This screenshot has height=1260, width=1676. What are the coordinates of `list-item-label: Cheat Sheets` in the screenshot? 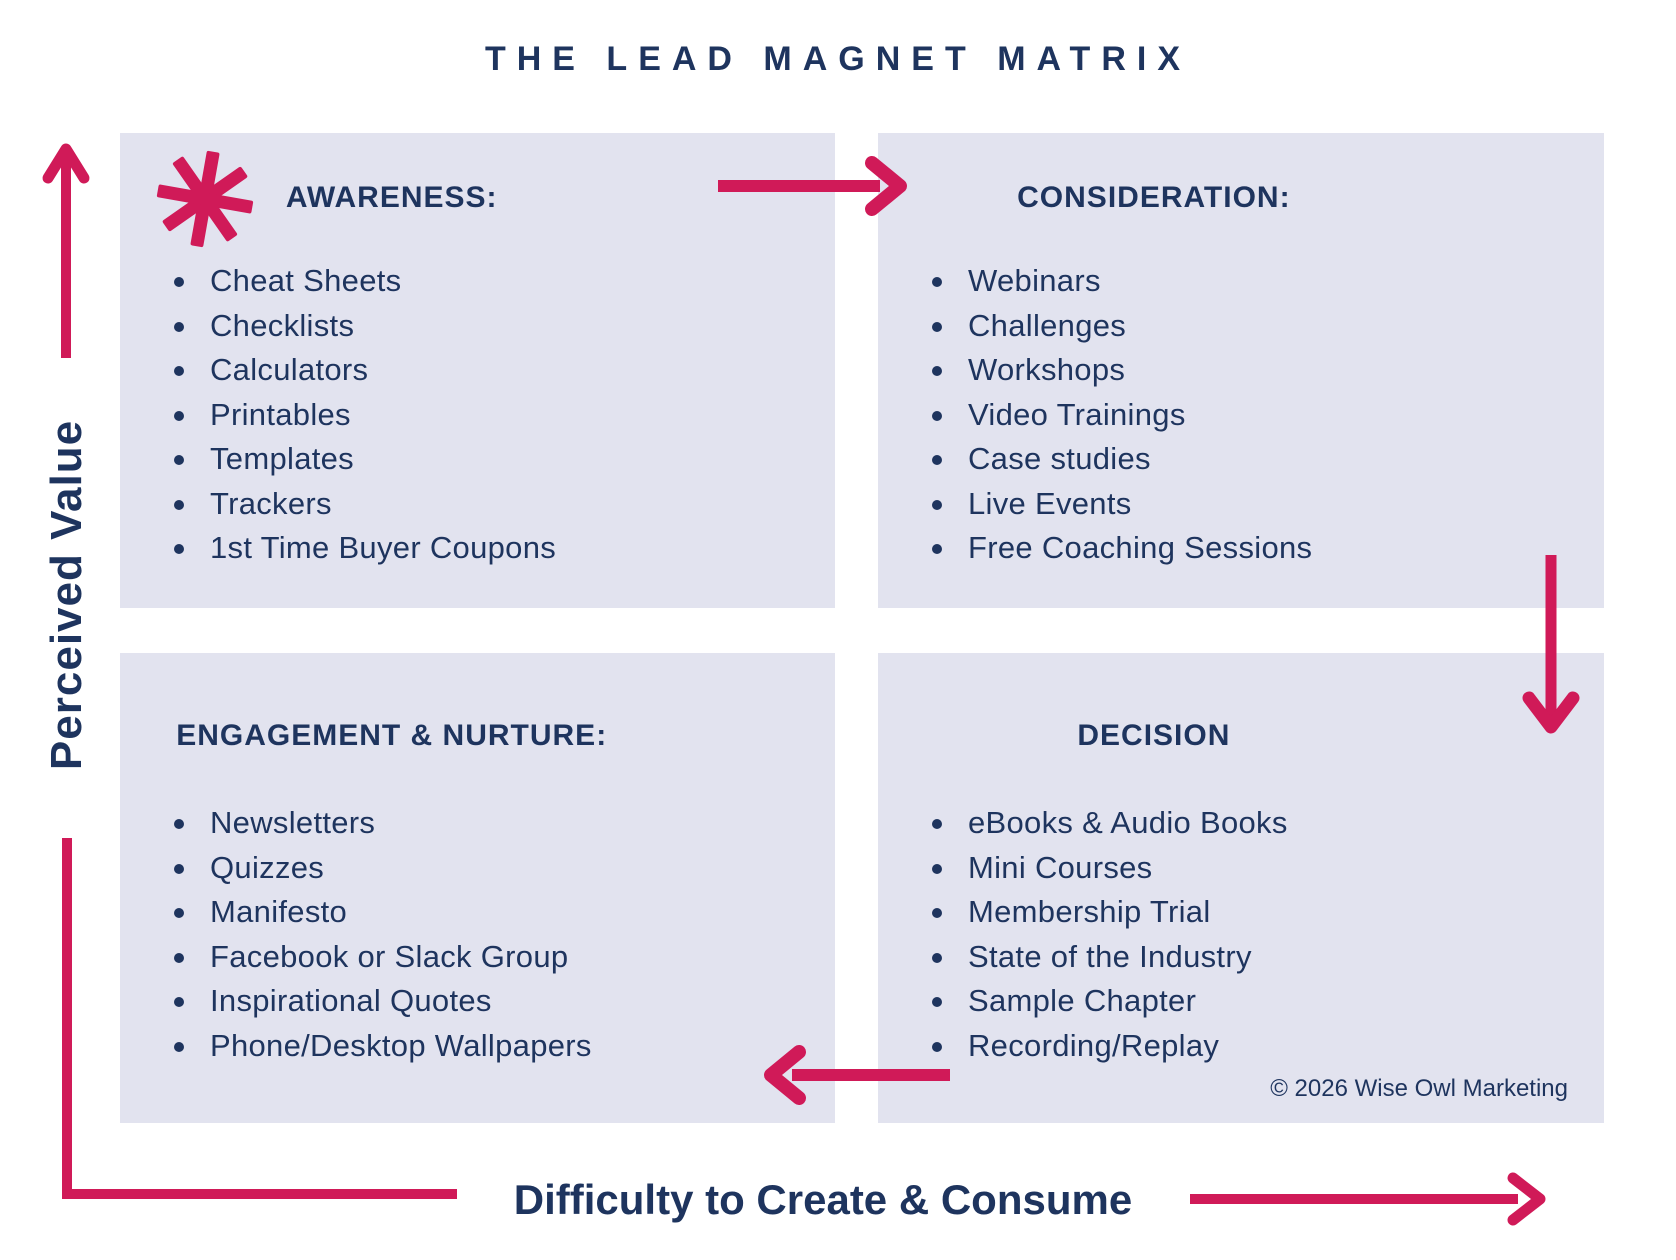 It's located at (306, 280).